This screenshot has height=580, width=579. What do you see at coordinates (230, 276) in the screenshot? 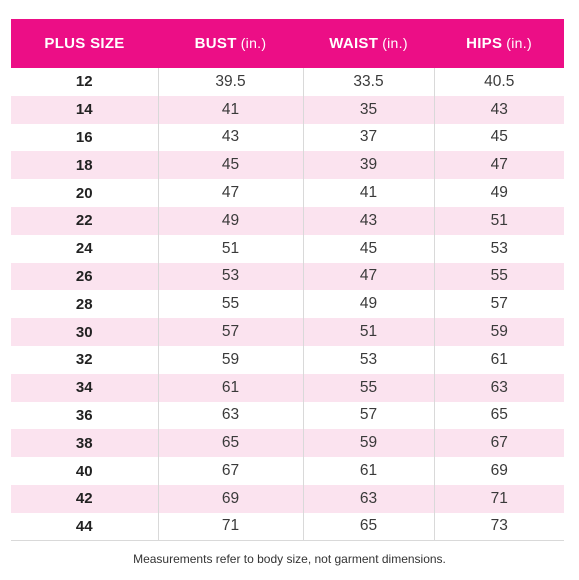
I see `bust-cell: 53` at bounding box center [230, 276].